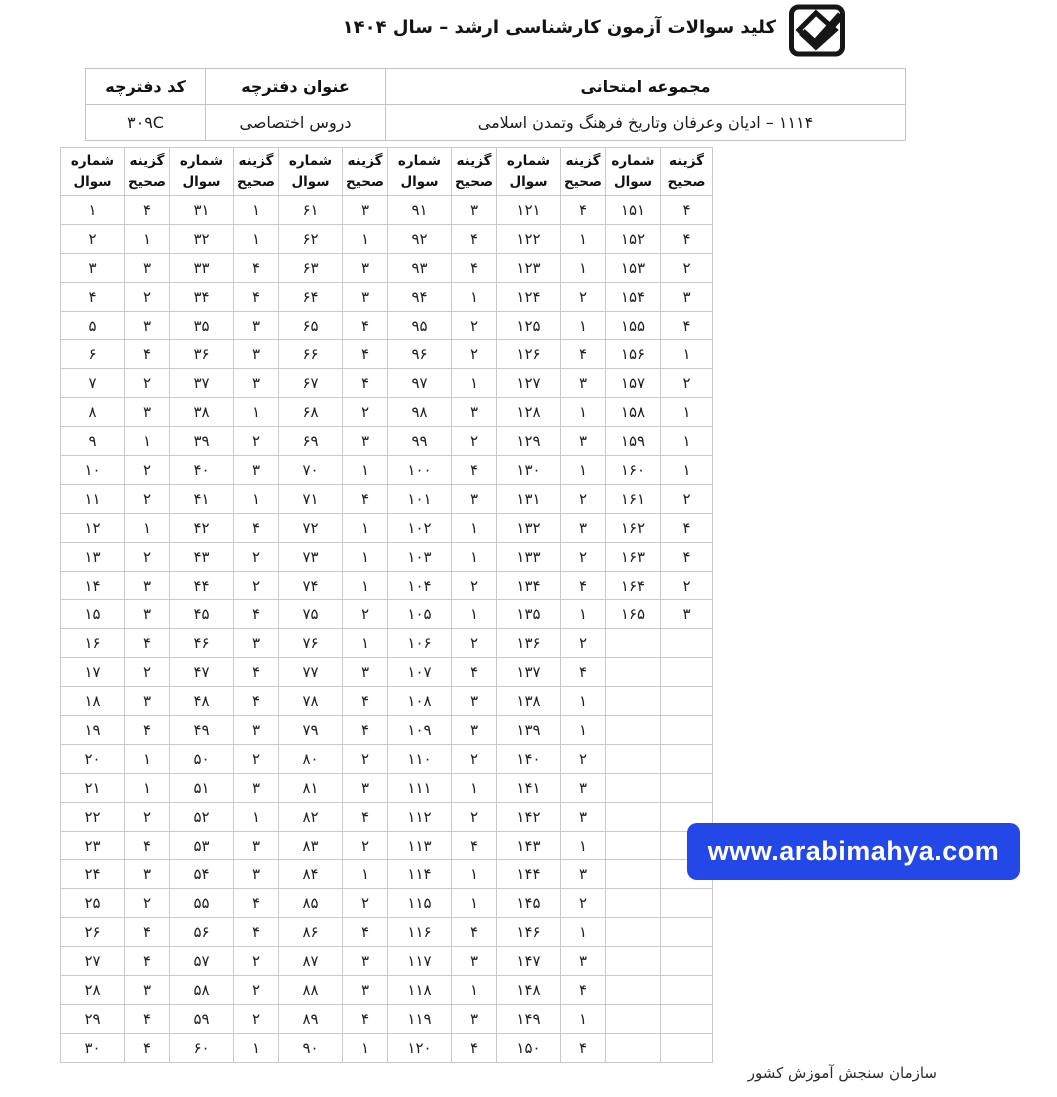 The width and height of the screenshot is (1057, 1097). I want to click on question-number-cell: ۱۳۴, so click(528, 585).